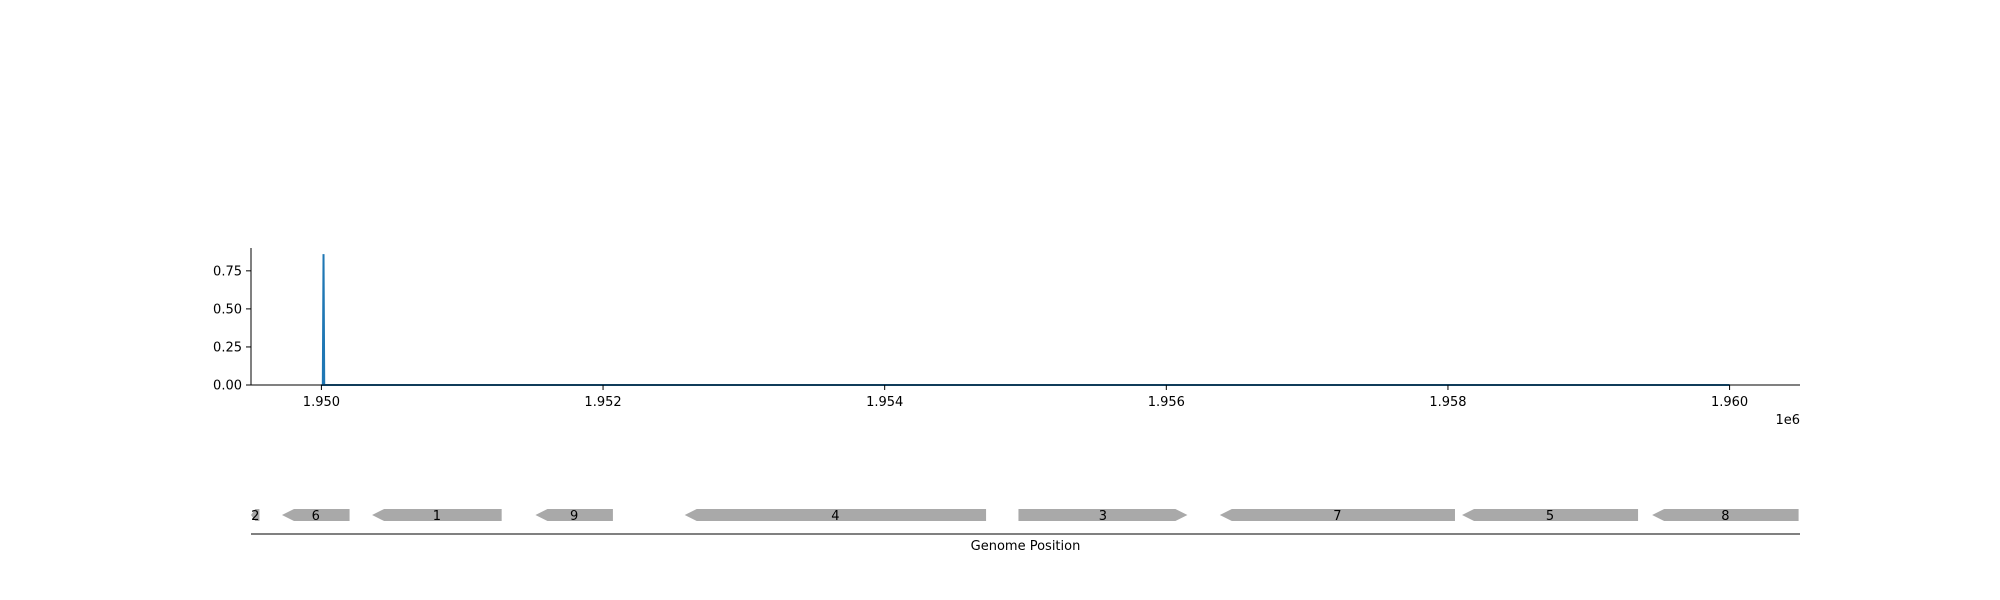 This screenshot has height=600, width=2000. I want to click on gene-label: 6, so click(316, 516).